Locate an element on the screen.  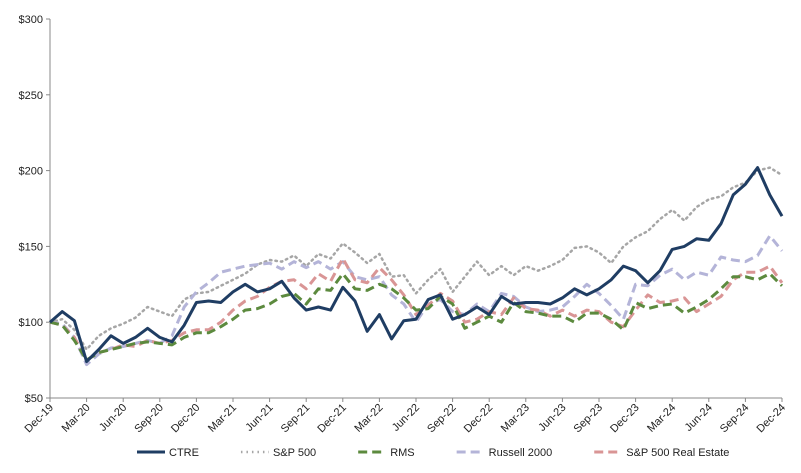
x-tick-label: Dec-22 is located at coordinates (479, 419).